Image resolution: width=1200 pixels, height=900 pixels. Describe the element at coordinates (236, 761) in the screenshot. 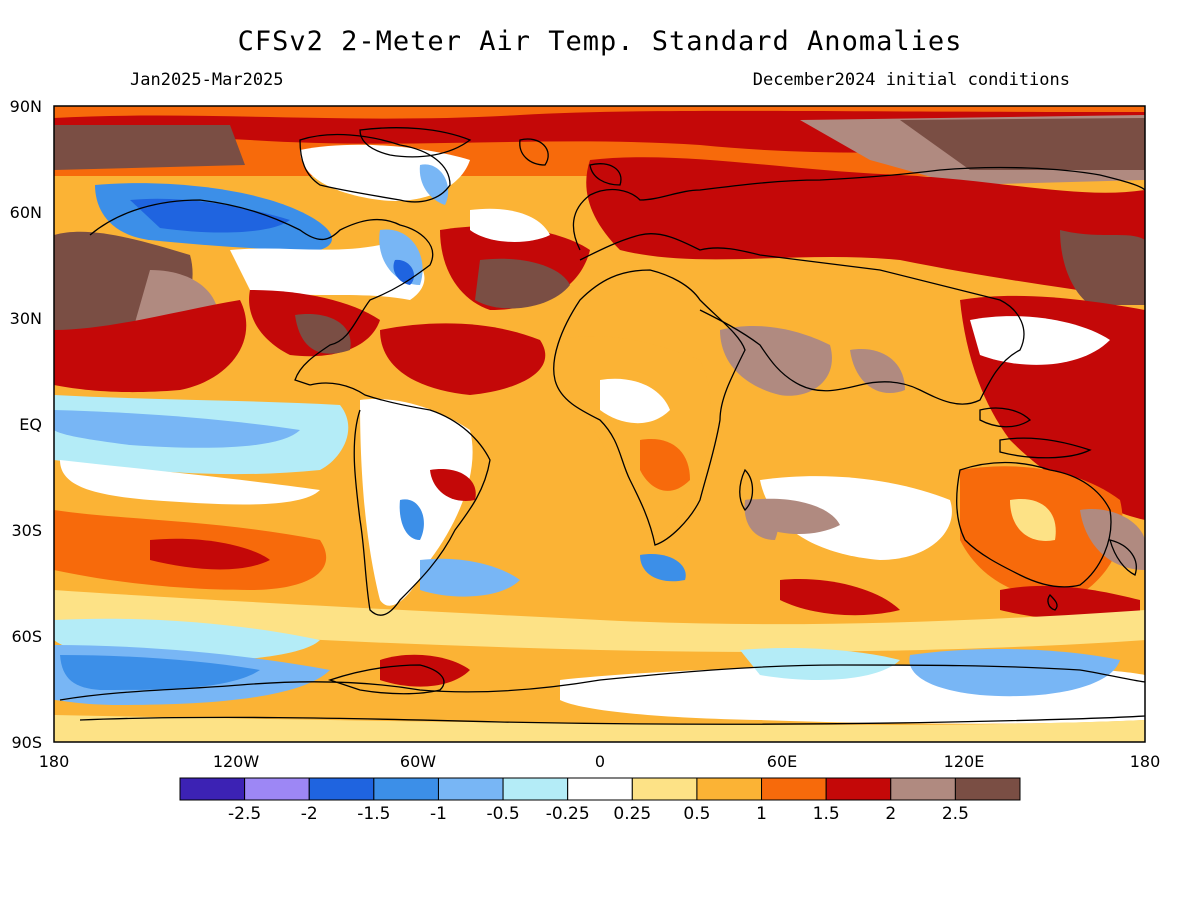

I see `lon-label: 120W` at that location.